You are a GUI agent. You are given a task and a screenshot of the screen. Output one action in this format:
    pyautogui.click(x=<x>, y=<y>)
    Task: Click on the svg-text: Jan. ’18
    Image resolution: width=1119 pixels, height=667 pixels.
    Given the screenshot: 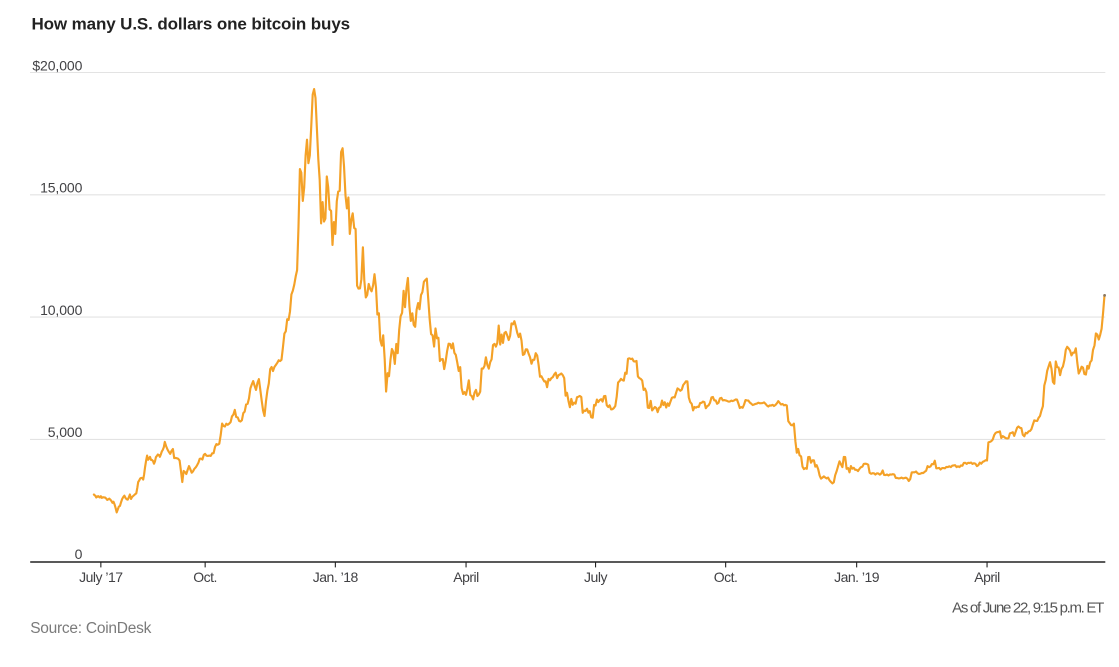 What is the action you would take?
    pyautogui.click(x=336, y=577)
    